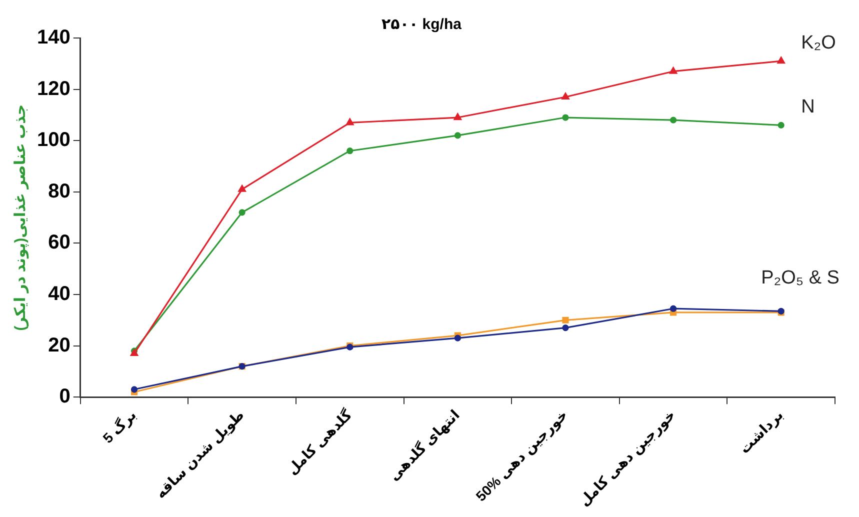 Image resolution: width=859 pixels, height=517 pixels. What do you see at coordinates (53, 140) in the screenshot?
I see `y-tick-label: 100` at bounding box center [53, 140].